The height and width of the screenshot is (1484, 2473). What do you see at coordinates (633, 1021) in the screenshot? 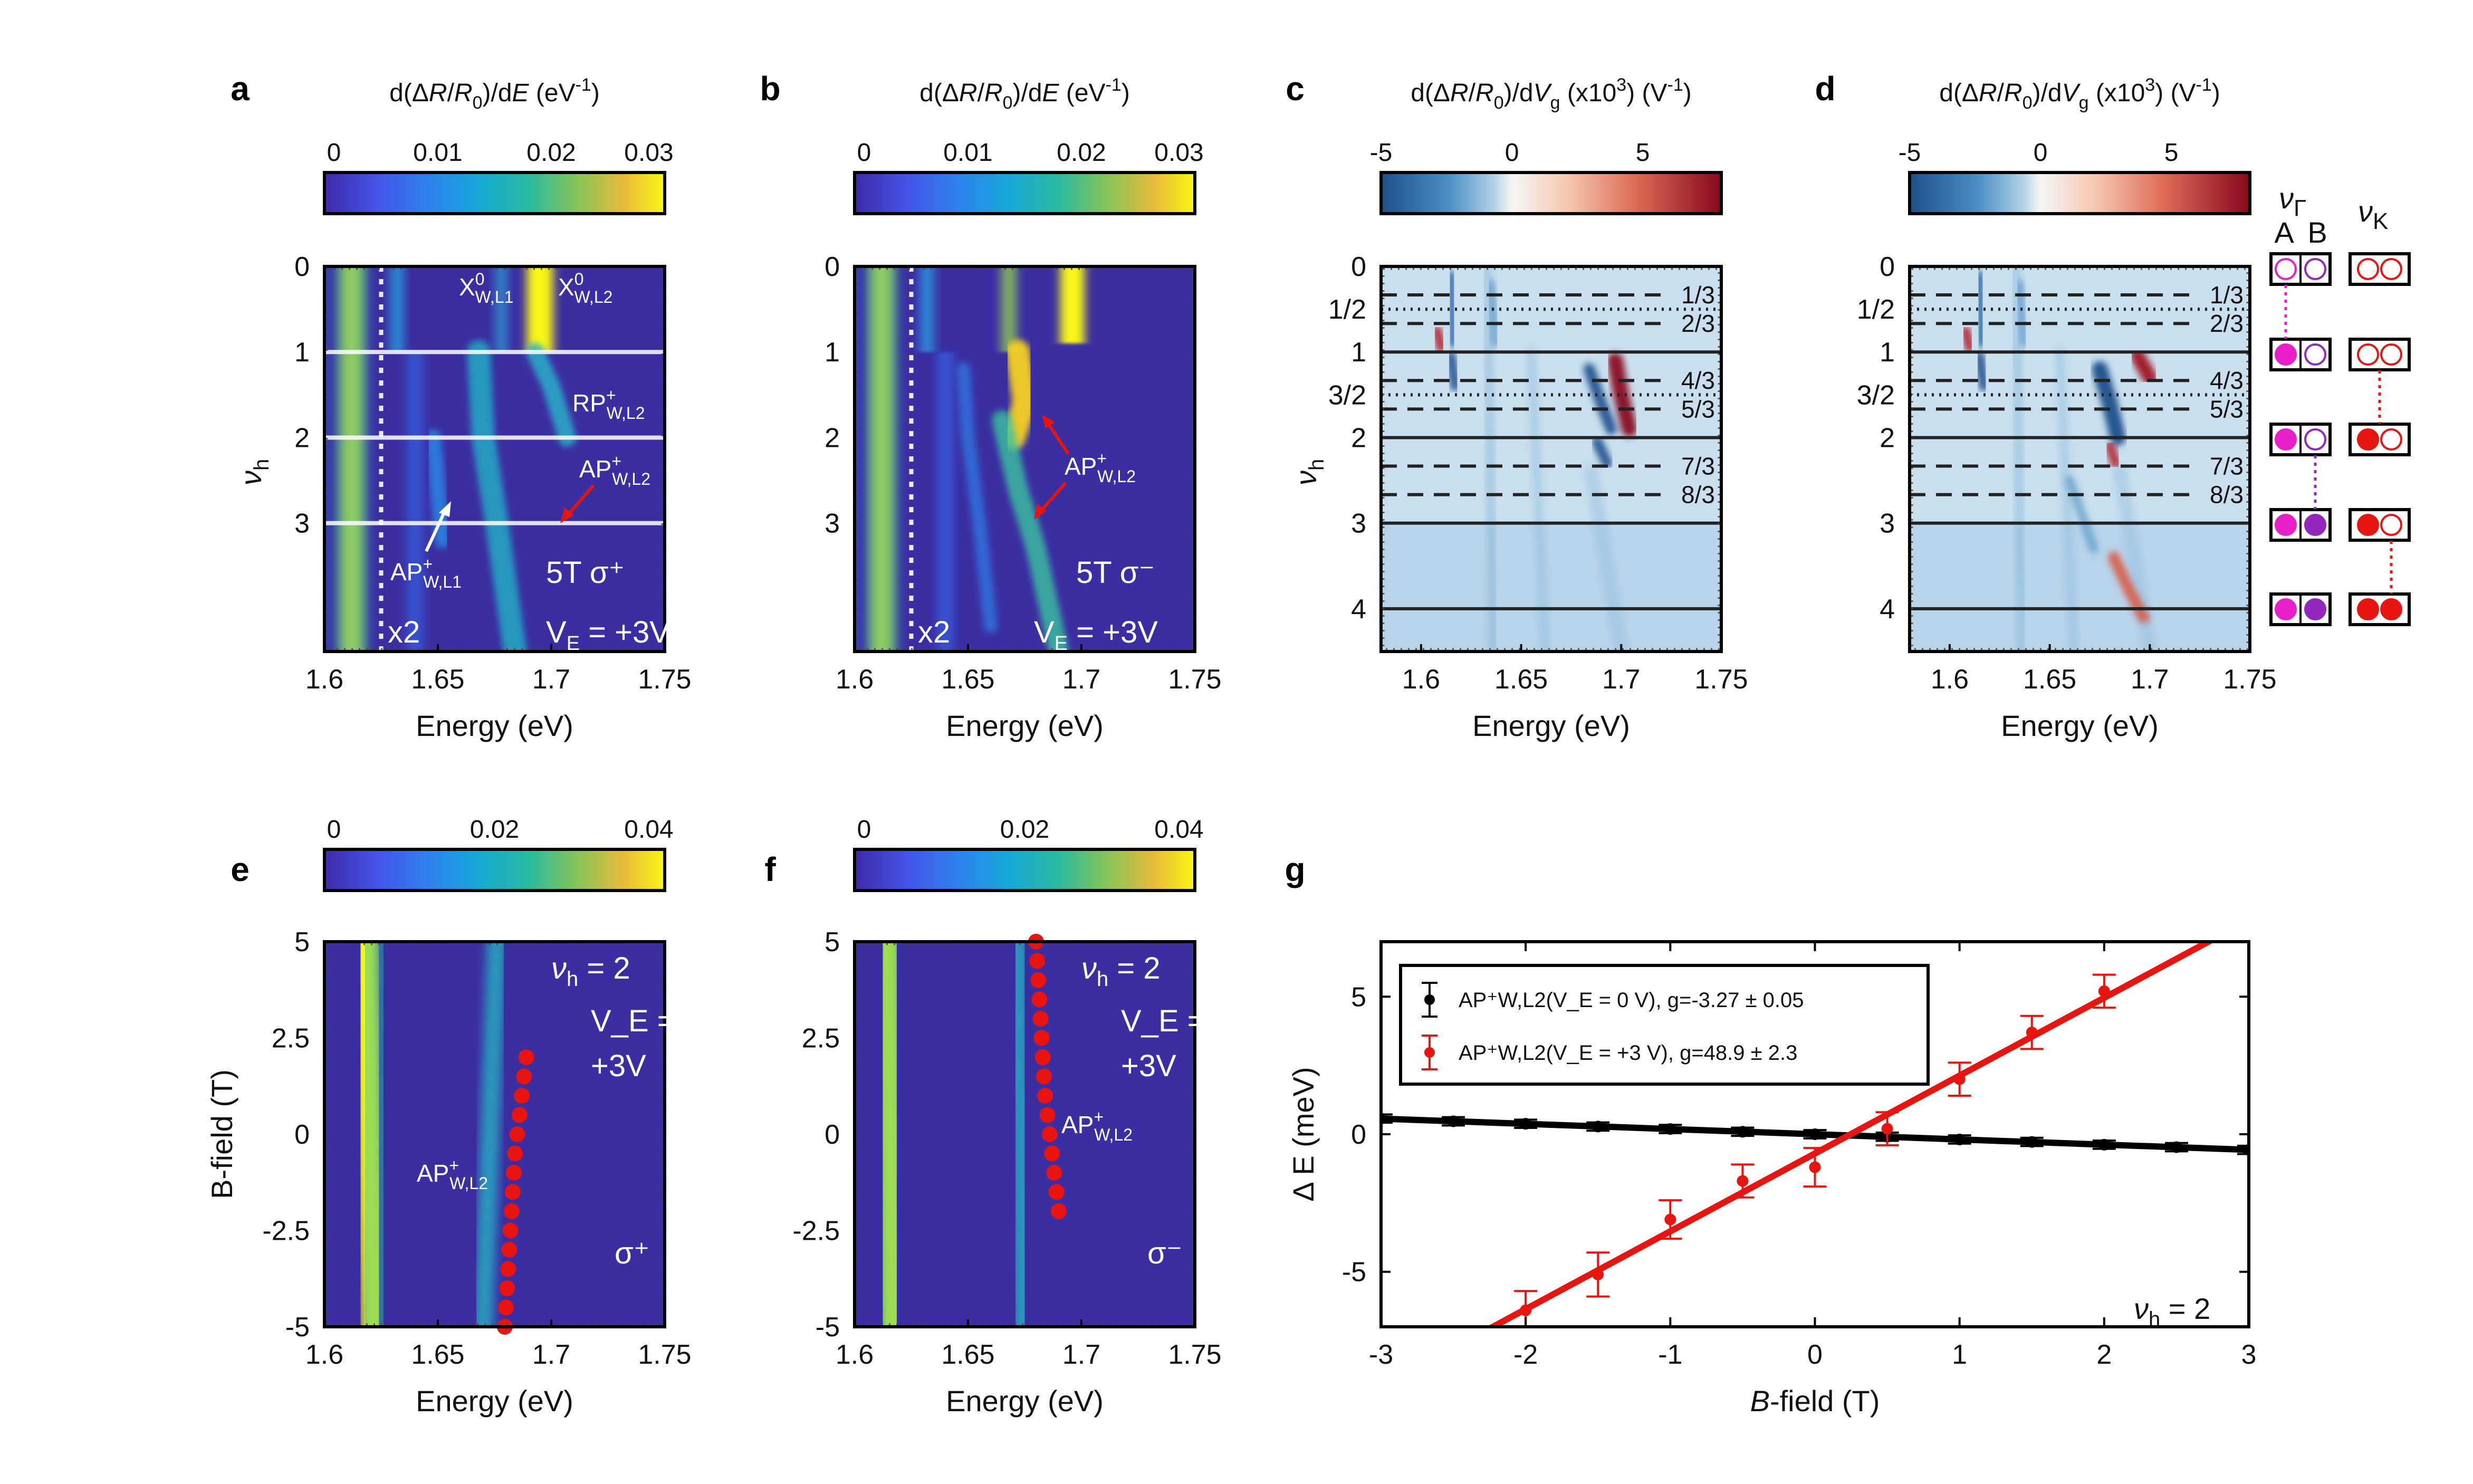
I see `gate-label: V_E =` at bounding box center [633, 1021].